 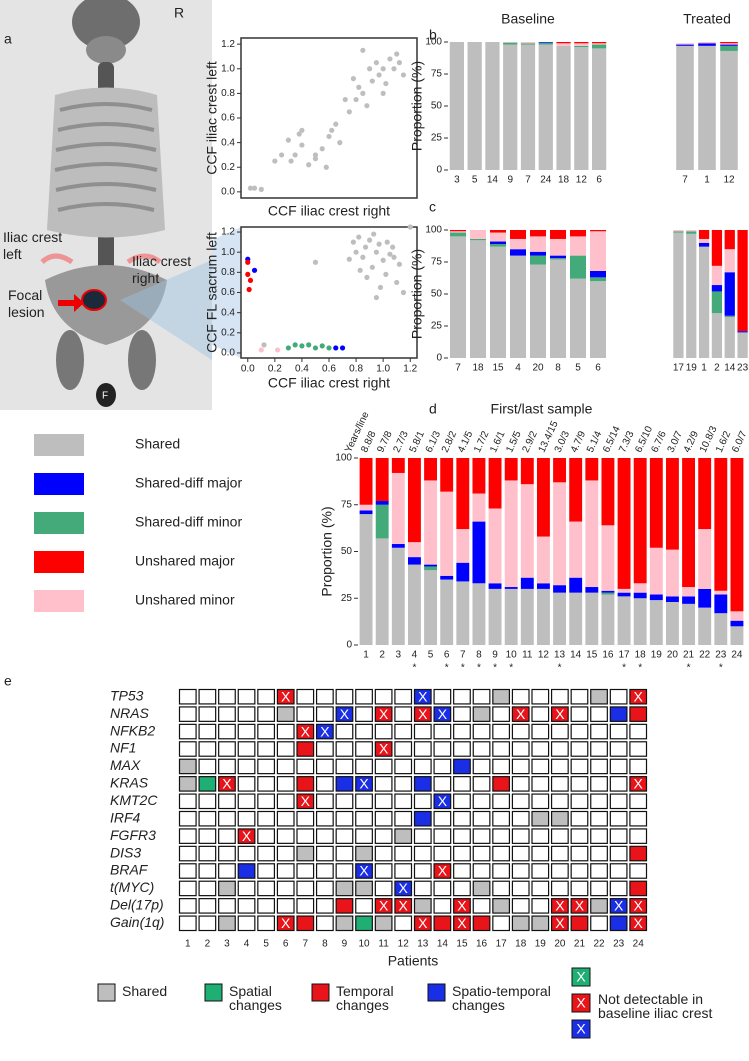 What do you see at coordinates (707, 19) in the screenshot?
I see `chart-title: Treated` at bounding box center [707, 19].